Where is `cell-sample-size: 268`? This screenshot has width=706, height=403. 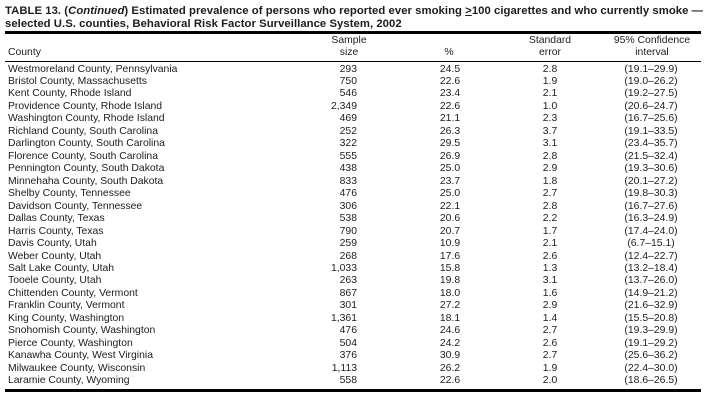
cell-sample-size: 268 is located at coordinates (348, 256).